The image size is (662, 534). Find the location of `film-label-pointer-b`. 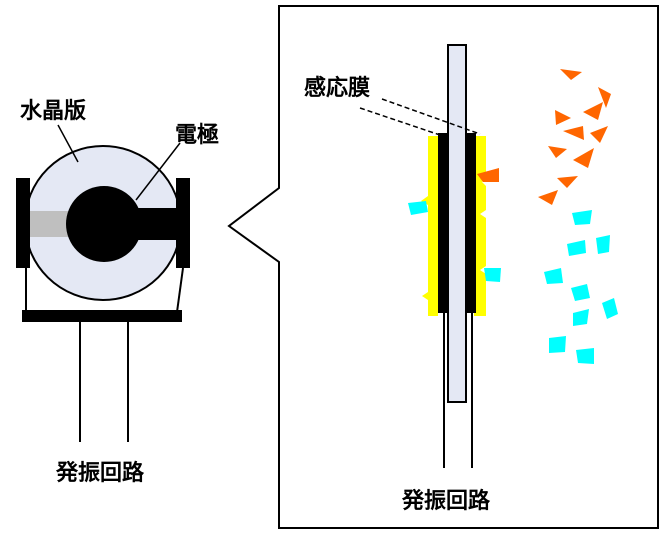

film-label-pointer-b is located at coordinates (431, 116).